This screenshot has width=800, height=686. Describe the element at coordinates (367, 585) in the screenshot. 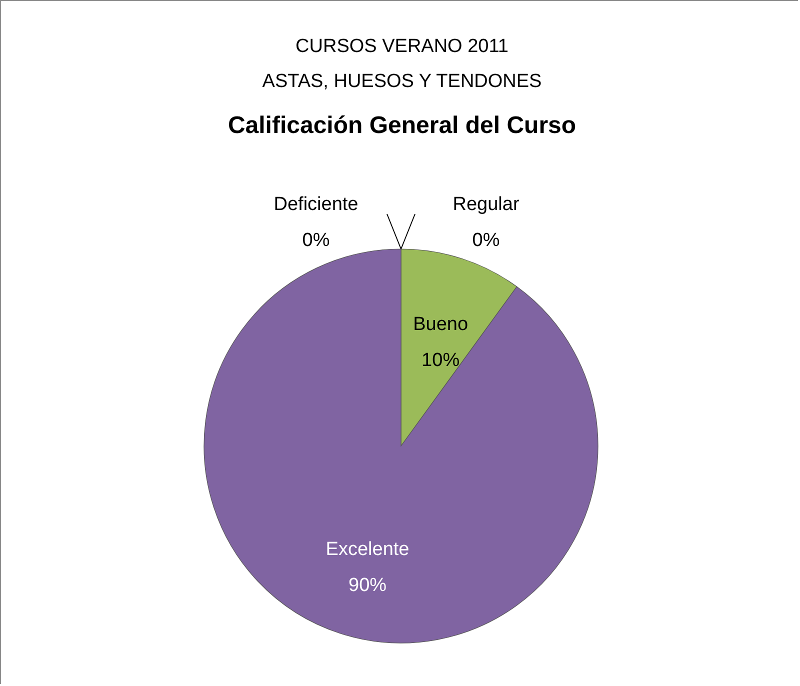

I see `data-label: 90%` at that location.